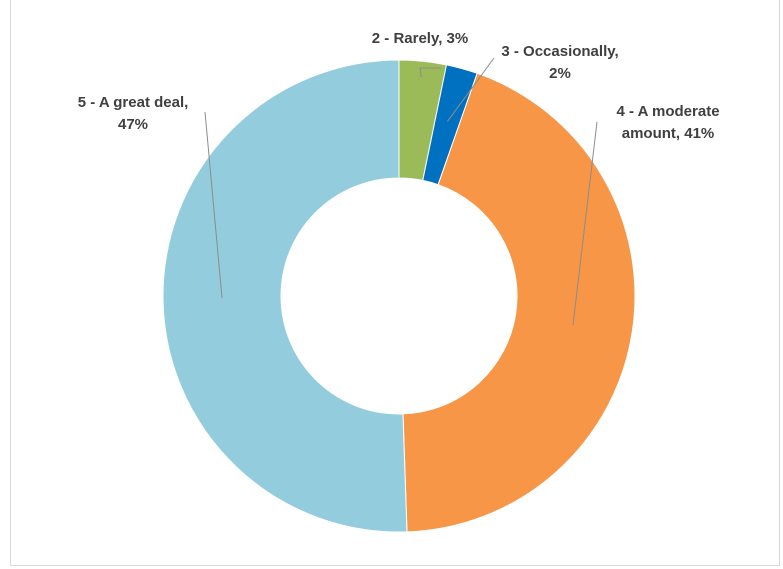  I want to click on leader-line-4-a-moderate-amount, so click(585, 223).